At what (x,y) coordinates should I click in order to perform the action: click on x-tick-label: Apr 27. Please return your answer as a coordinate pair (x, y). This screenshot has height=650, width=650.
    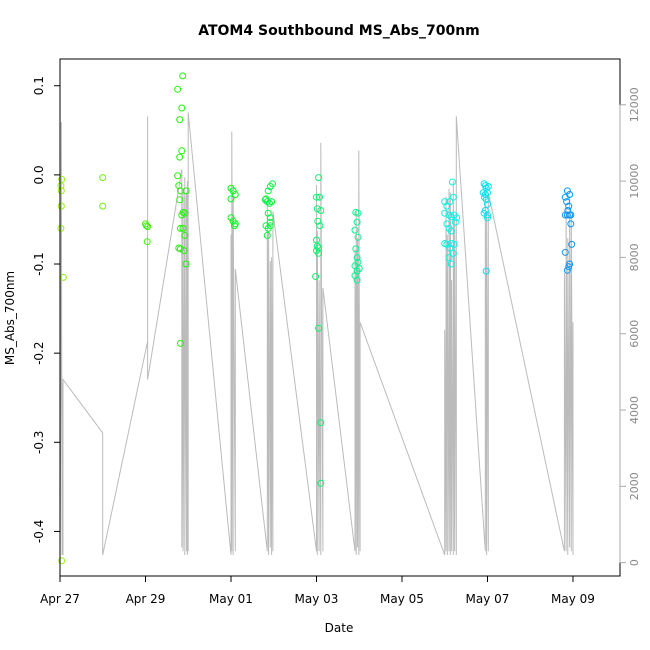
    Looking at the image, I should click on (60, 599).